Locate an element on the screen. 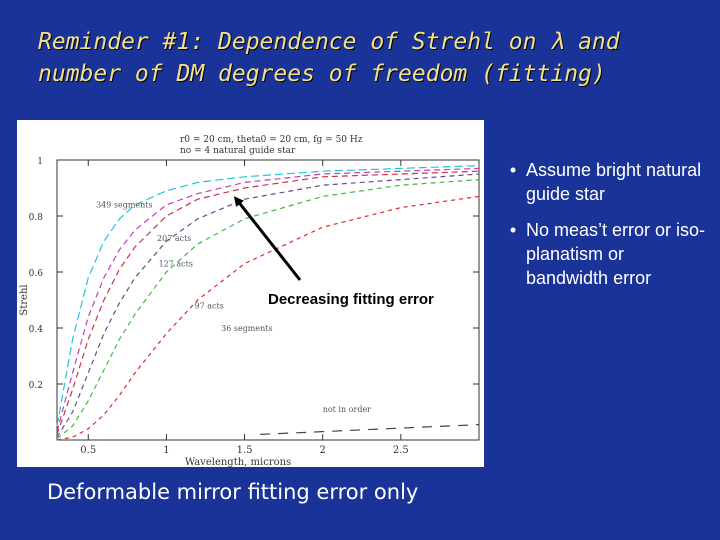 The image size is (720, 540). y-tick-label: 0.2 is located at coordinates (36, 386).